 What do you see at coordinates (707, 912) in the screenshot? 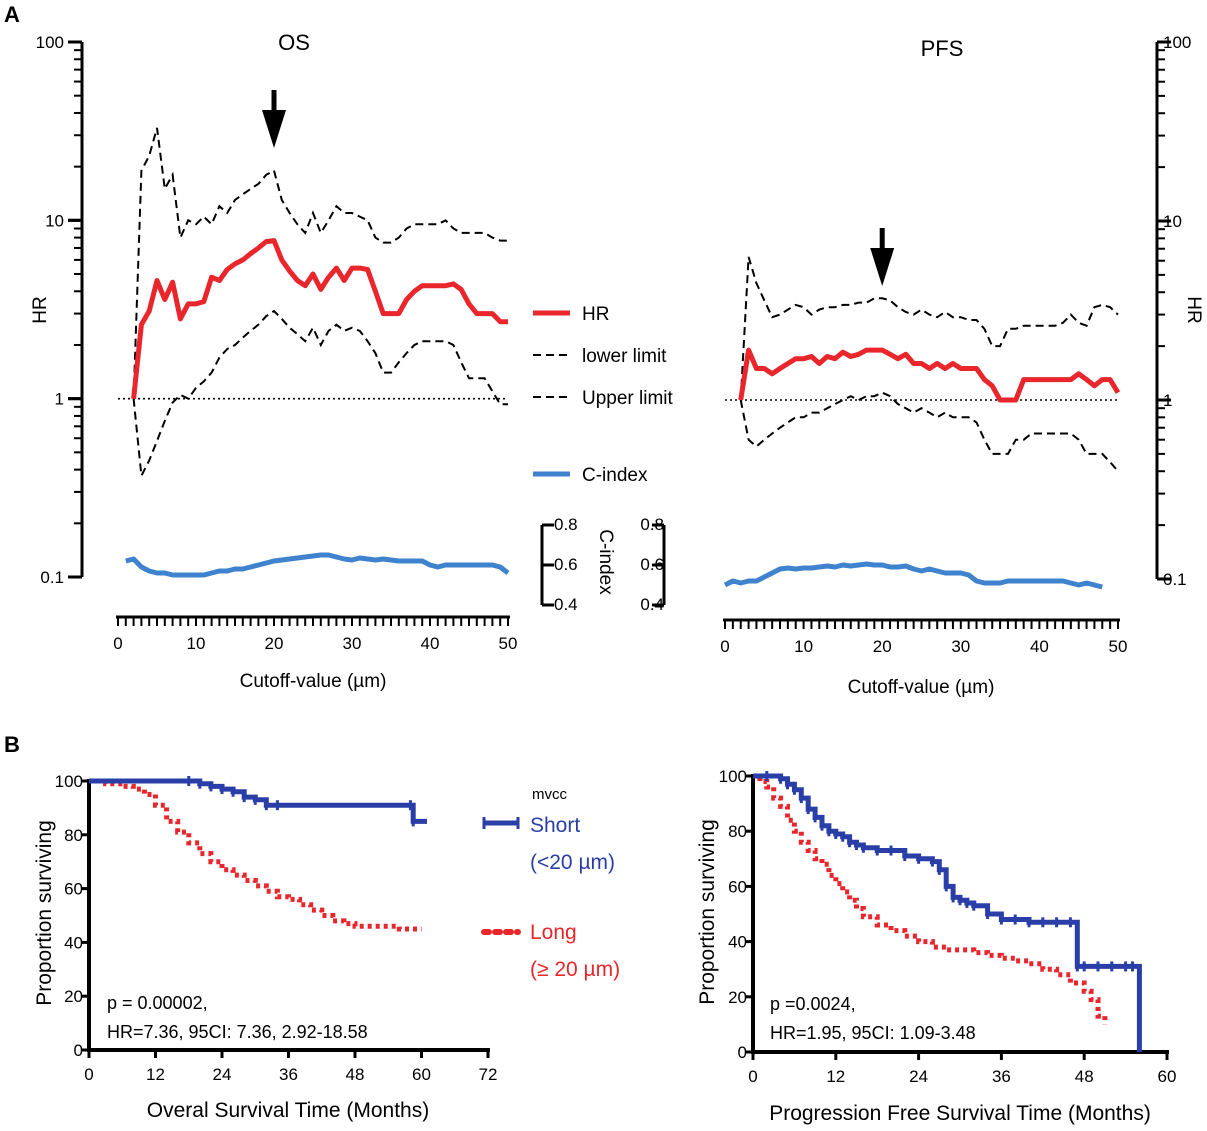
I see `pfs-km-y-axis-title: Proportion surviving` at bounding box center [707, 912].